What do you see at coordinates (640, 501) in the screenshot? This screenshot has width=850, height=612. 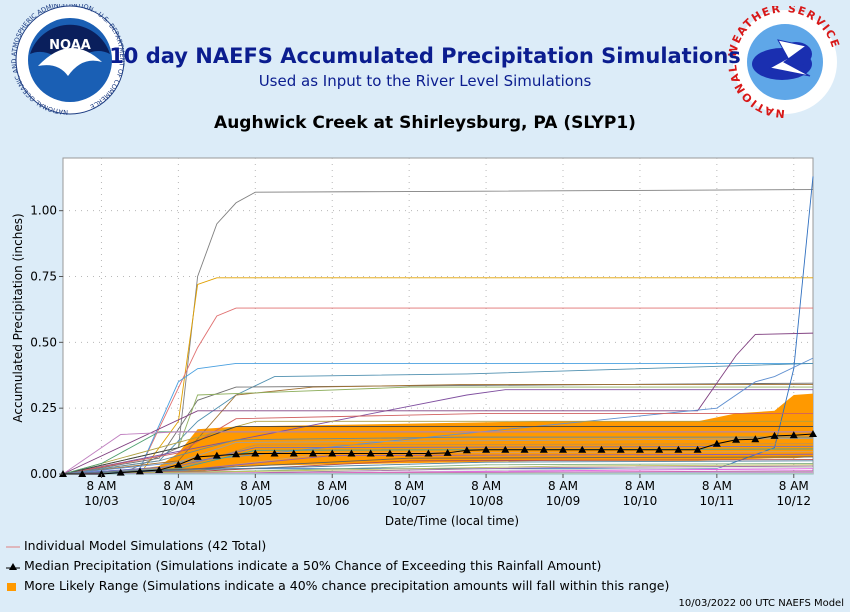 I see `x-tick-date: 10/10` at bounding box center [640, 501].